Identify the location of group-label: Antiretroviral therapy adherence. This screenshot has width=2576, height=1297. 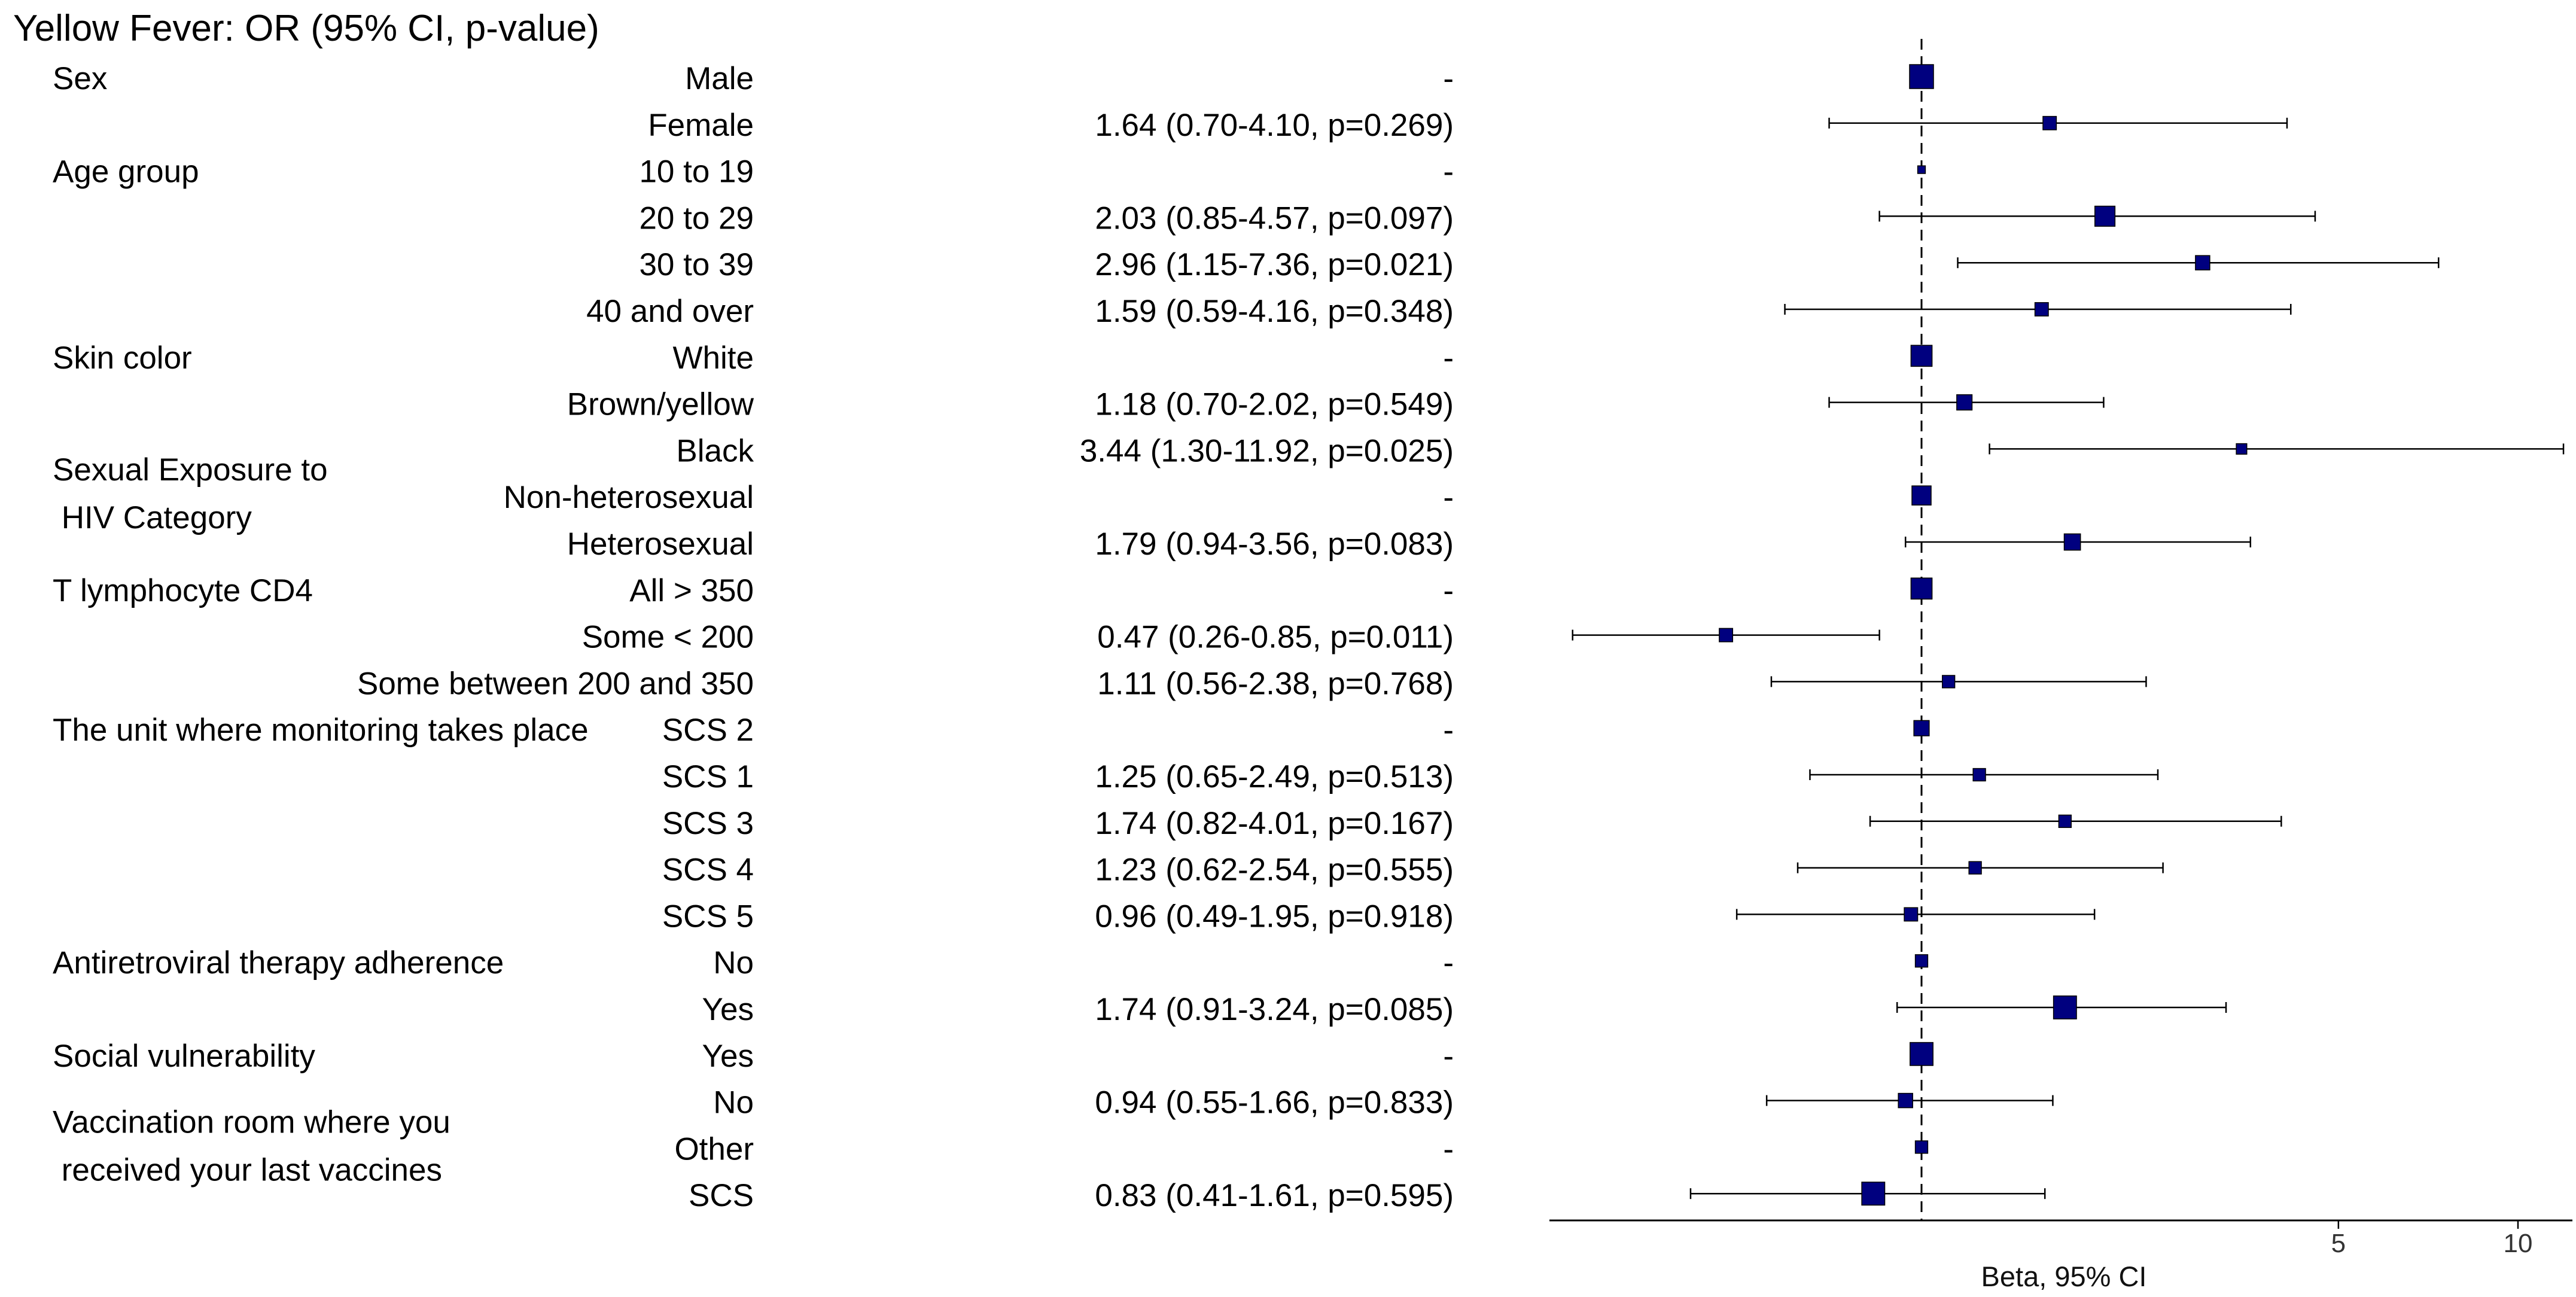
(278, 963).